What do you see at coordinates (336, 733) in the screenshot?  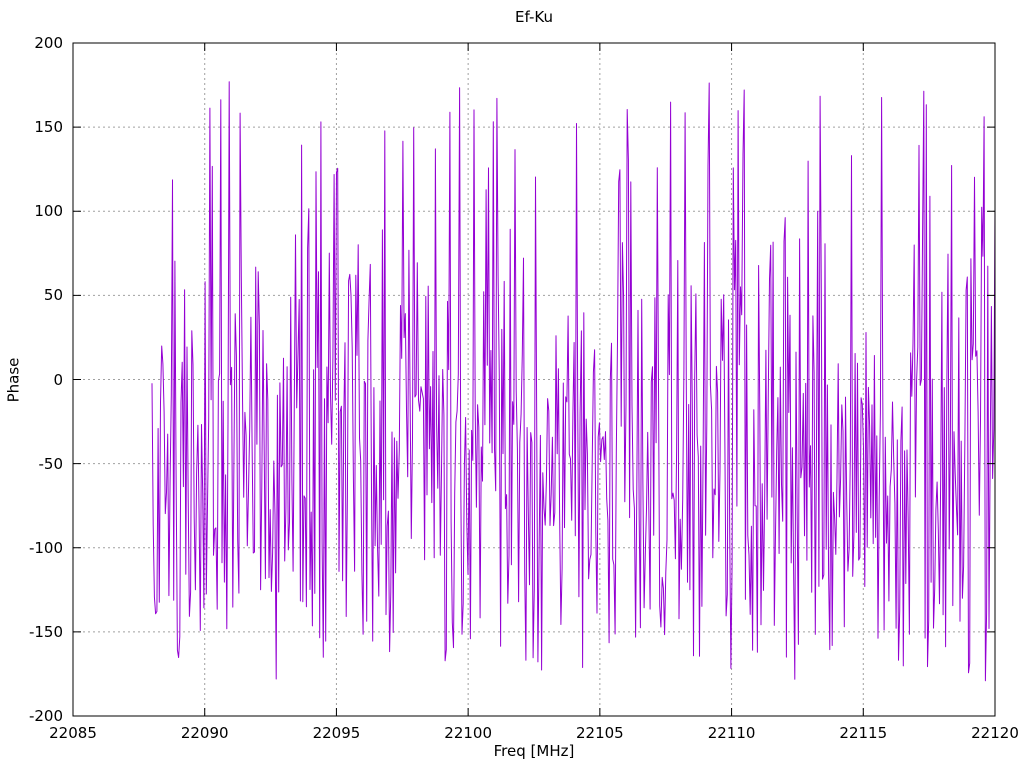 I see `x-tick-label: 22095` at bounding box center [336, 733].